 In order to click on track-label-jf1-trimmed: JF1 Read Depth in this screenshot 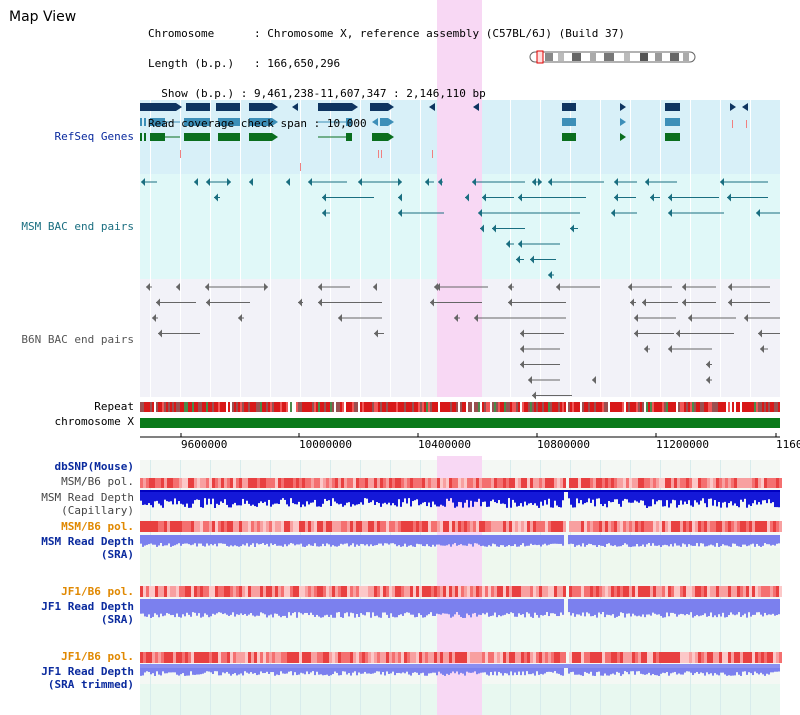, I will do `click(87, 671)`.